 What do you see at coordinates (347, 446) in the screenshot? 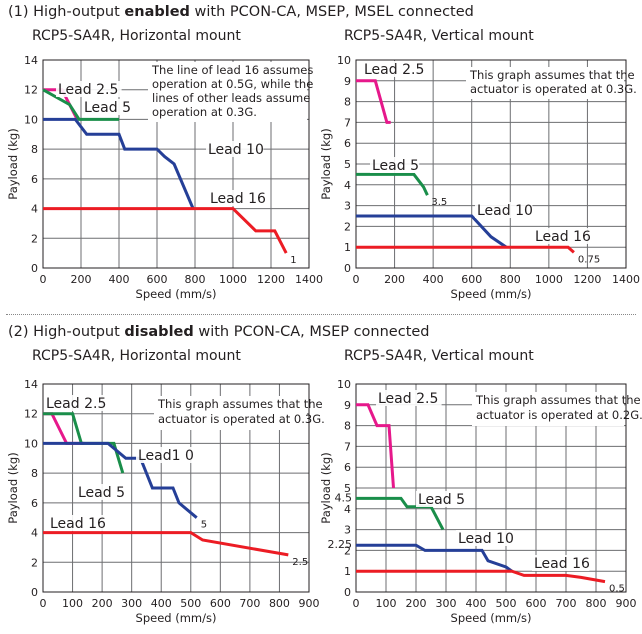
I see `y-tick-label: 7` at bounding box center [347, 446].